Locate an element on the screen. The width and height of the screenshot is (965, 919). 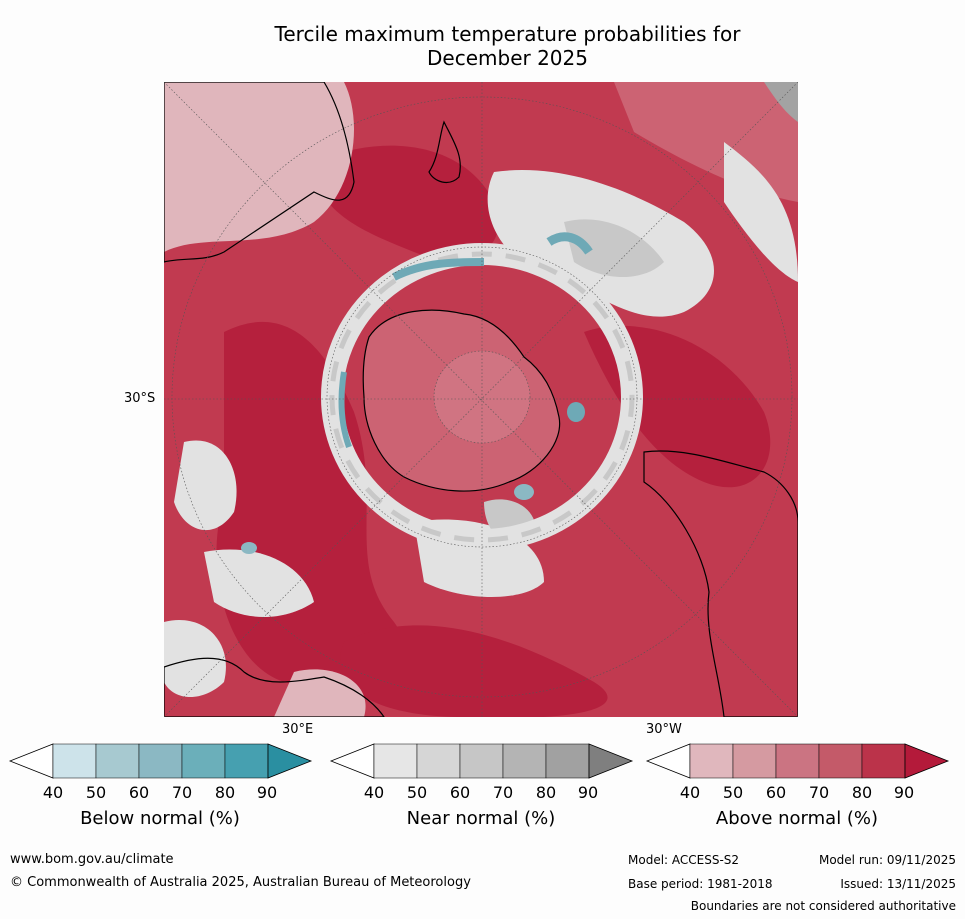
colorbar-near-svg is located at coordinates (481, 761).